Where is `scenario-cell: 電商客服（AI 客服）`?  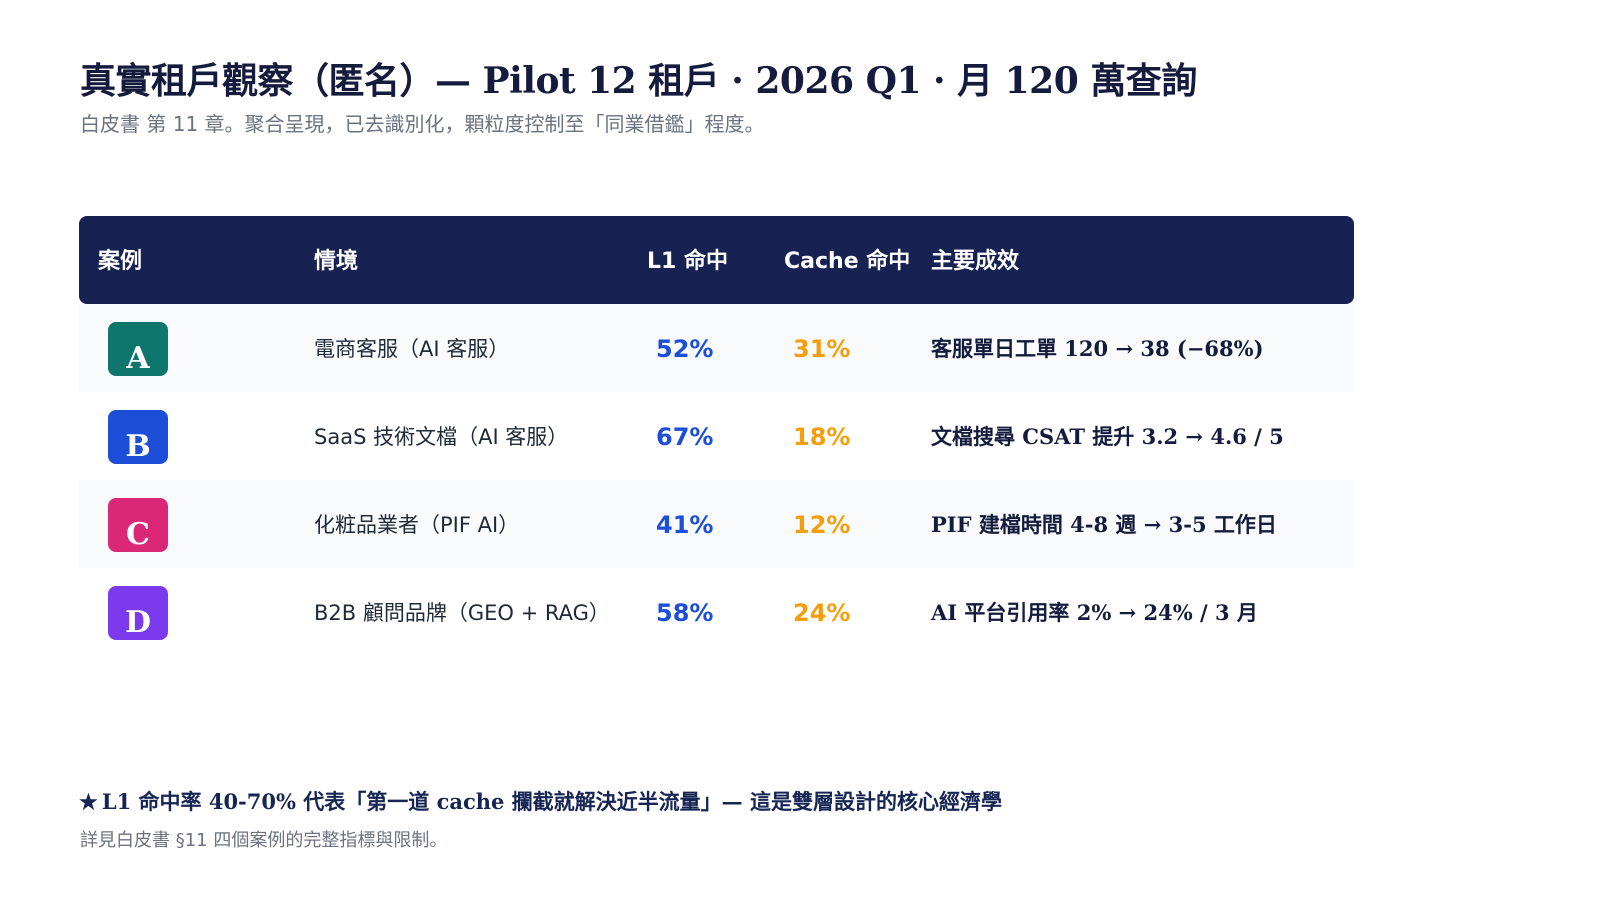 scenario-cell: 電商客服（AI 客服） is located at coordinates (412, 349).